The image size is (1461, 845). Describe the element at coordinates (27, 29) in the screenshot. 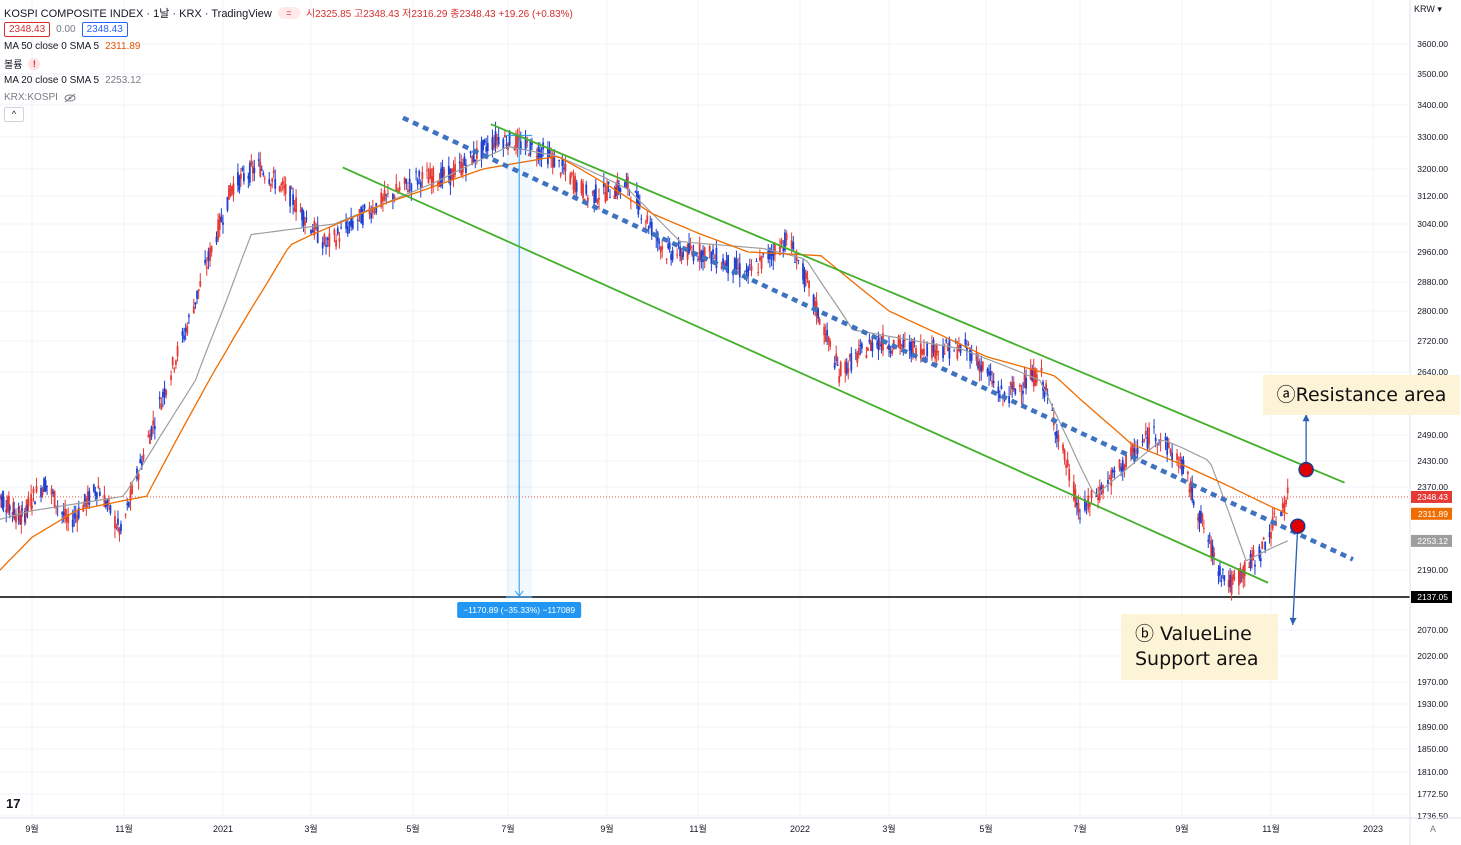

I see `sell-price-pill: 2348.43` at that location.